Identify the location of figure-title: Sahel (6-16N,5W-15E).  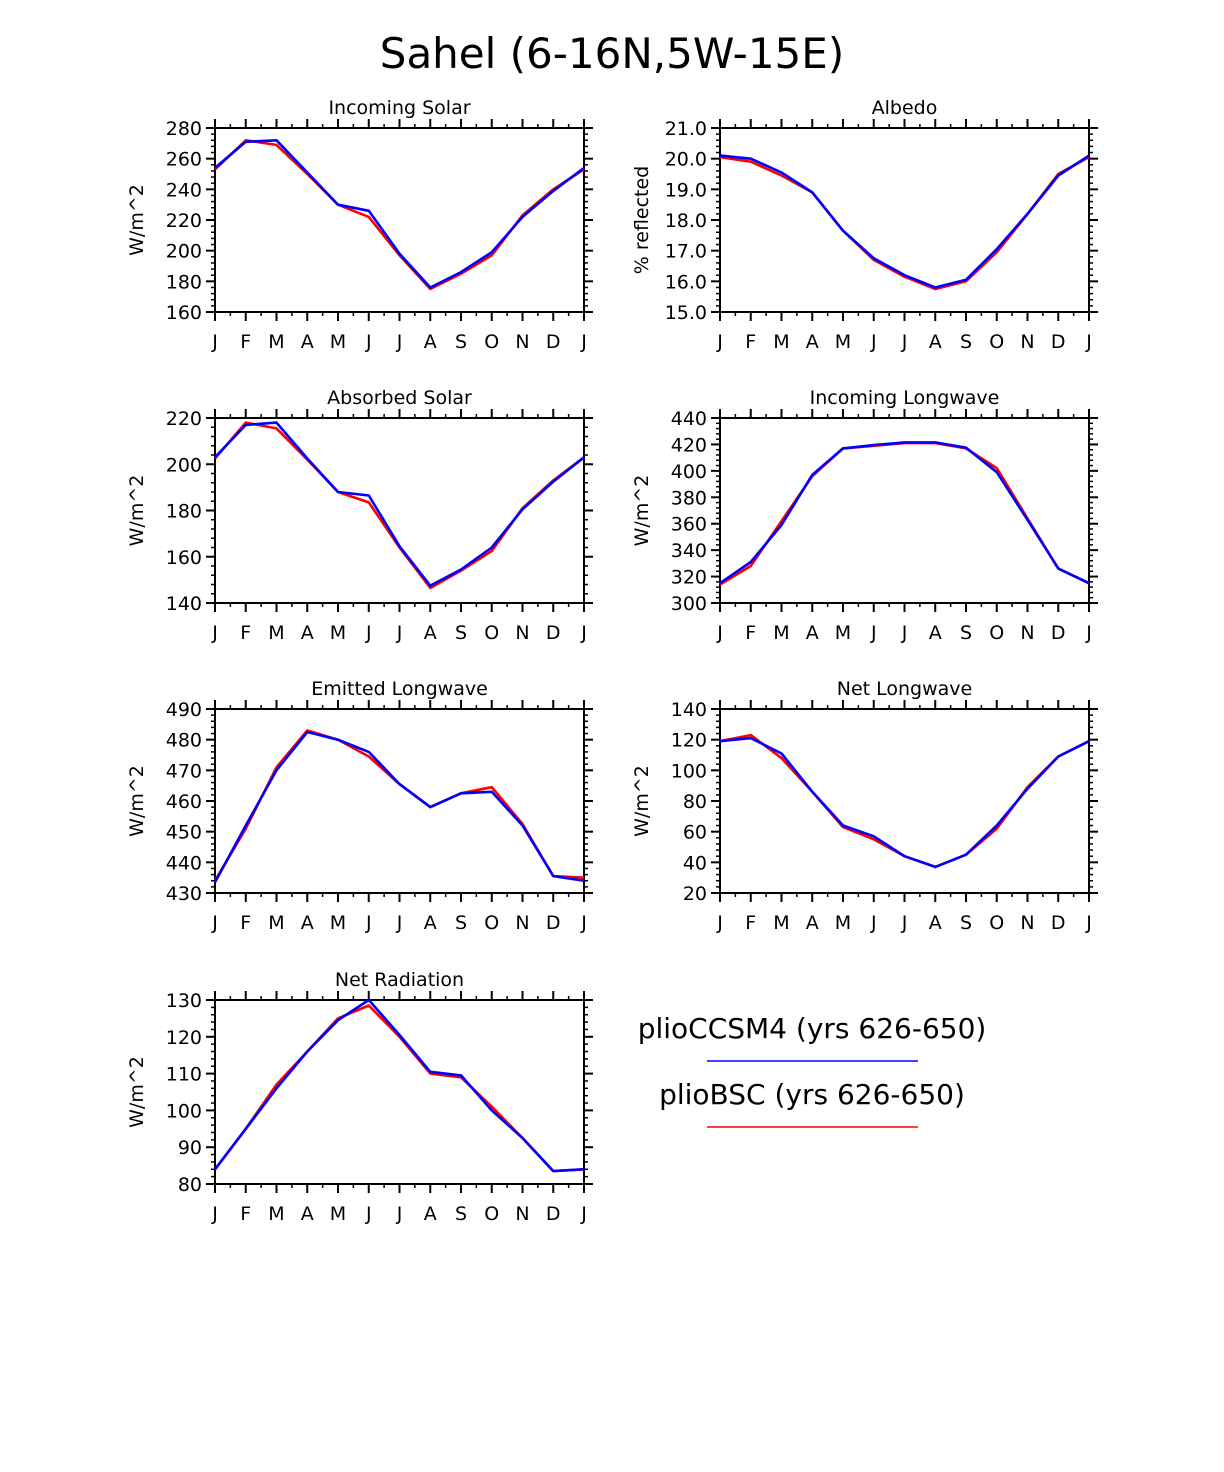
(612, 53).